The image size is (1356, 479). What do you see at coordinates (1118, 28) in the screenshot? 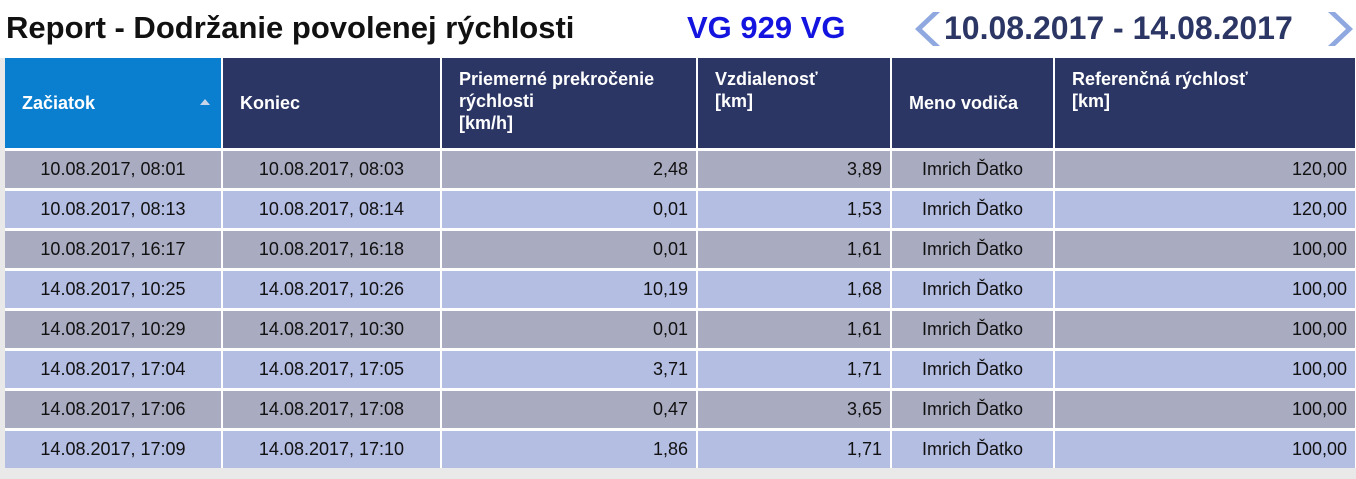
I see `date-range: 10.08.2017 - 14.08.2017` at bounding box center [1118, 28].